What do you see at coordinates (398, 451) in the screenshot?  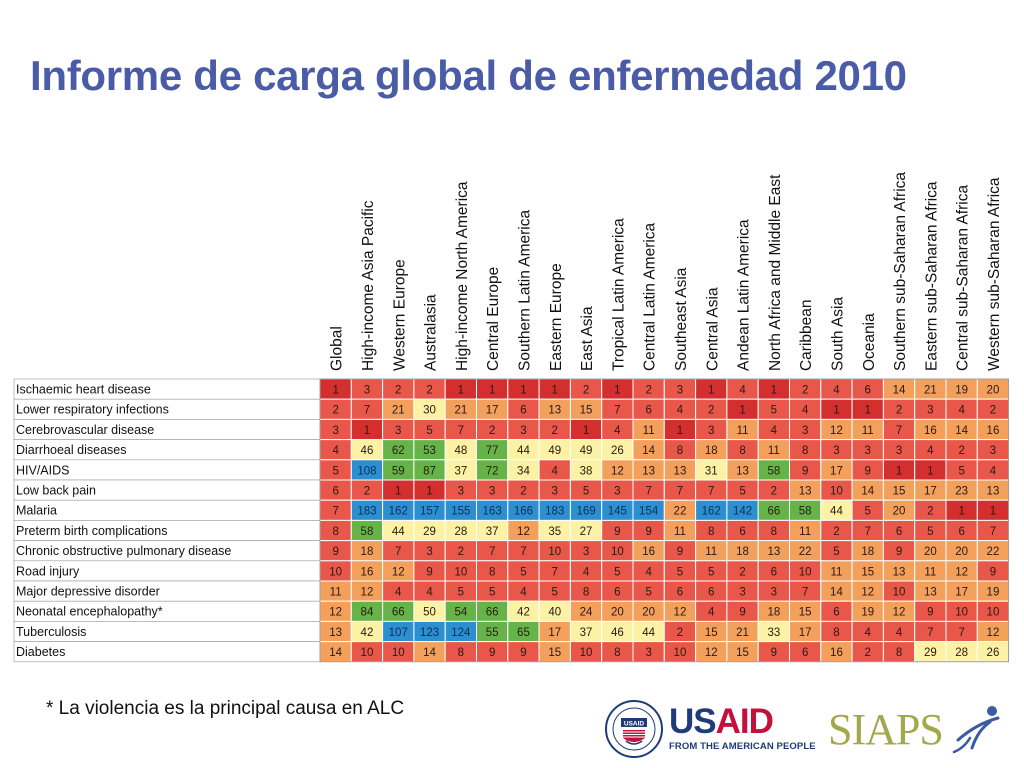 I see `cell-value: 62` at bounding box center [398, 451].